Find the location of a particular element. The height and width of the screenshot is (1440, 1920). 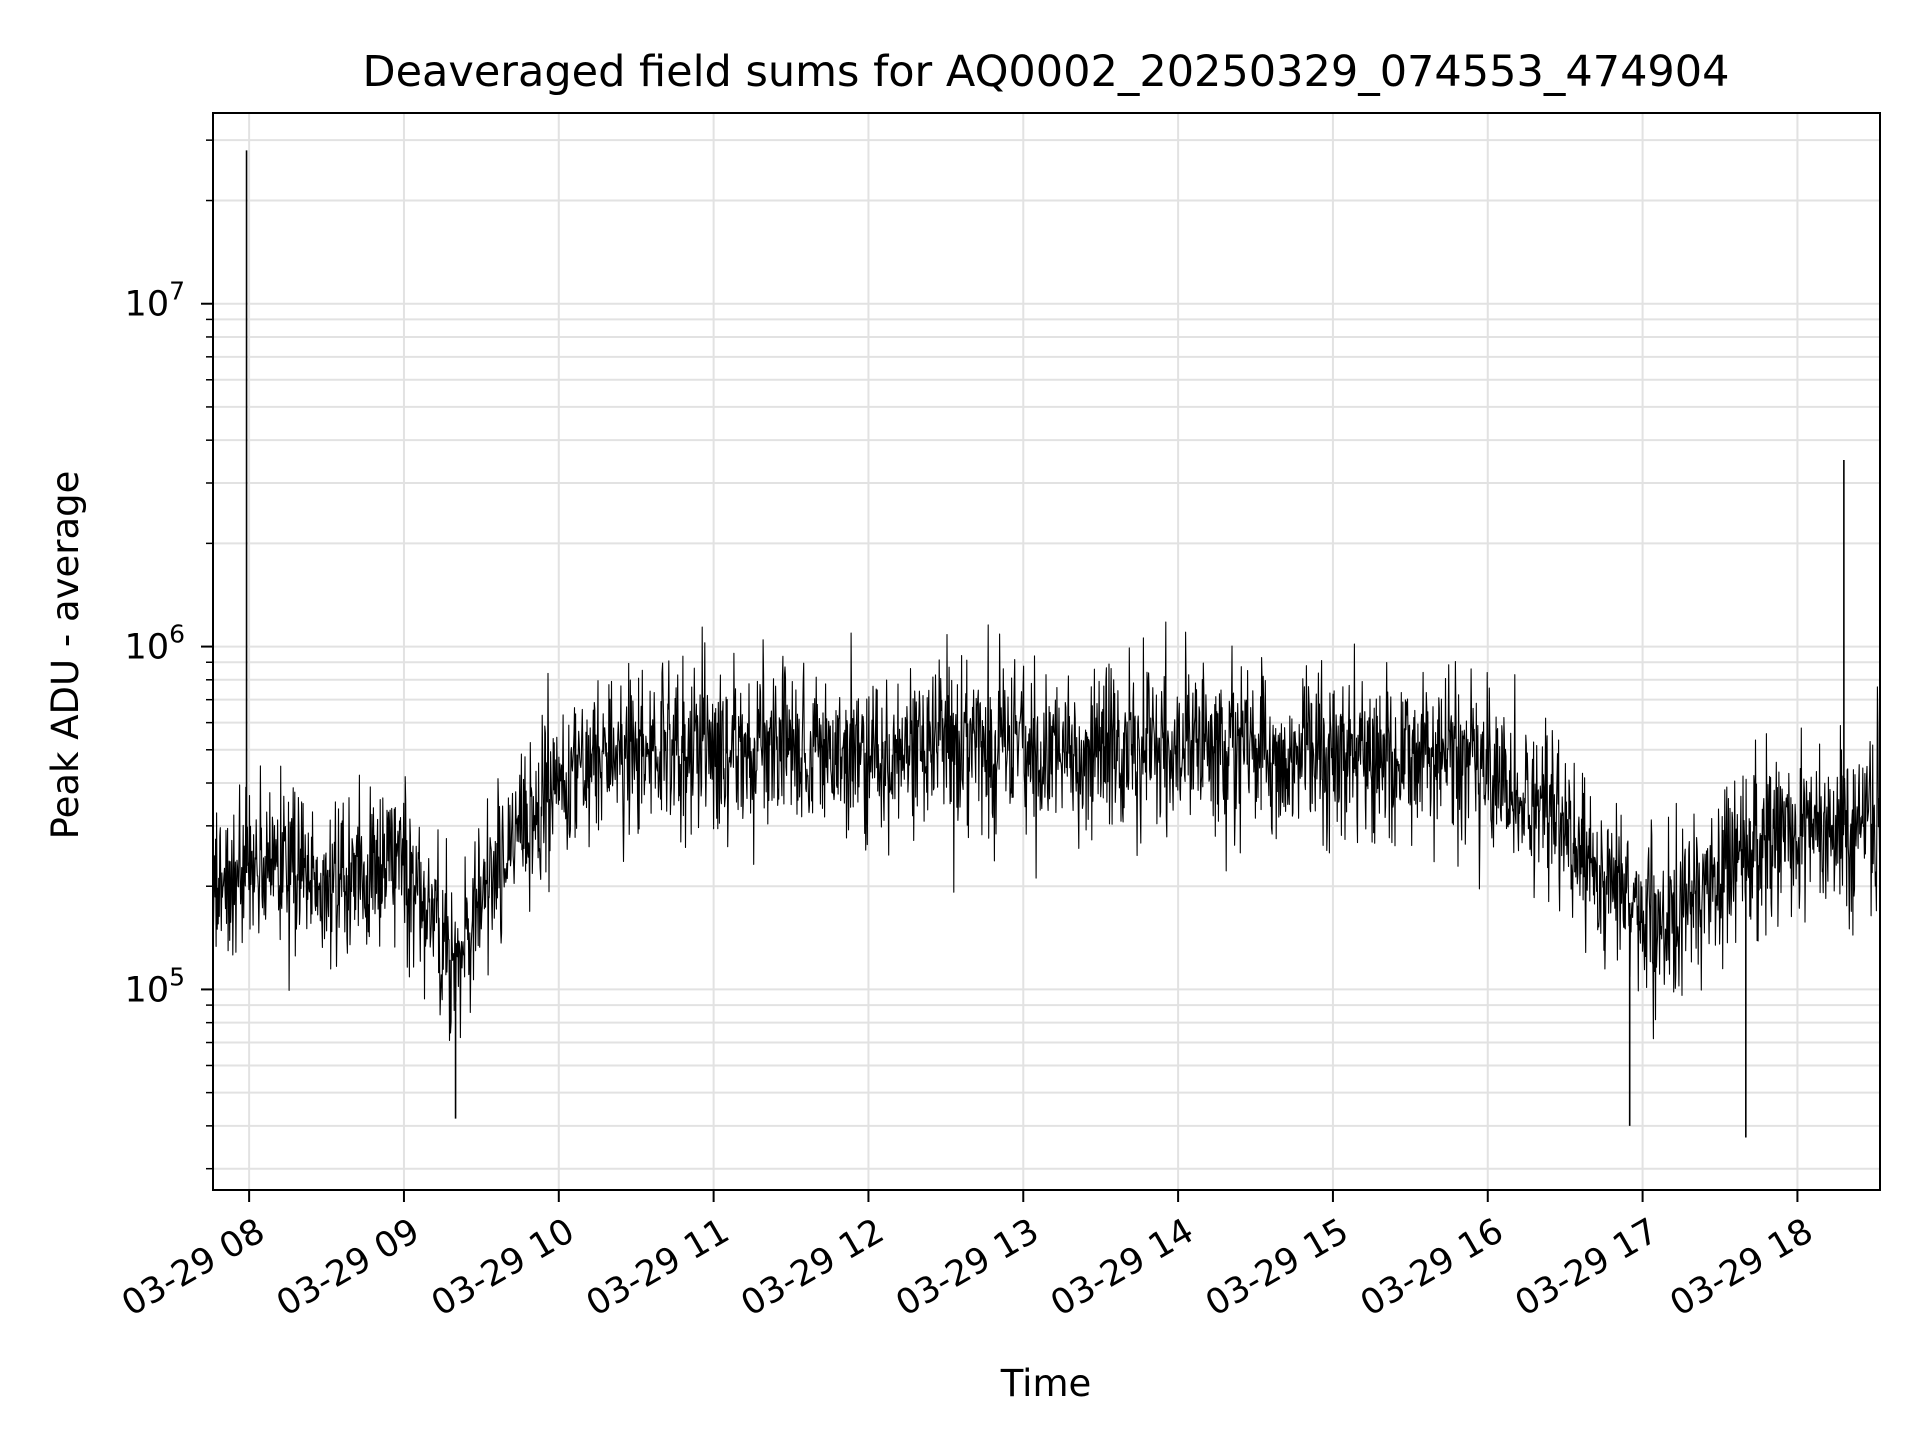

y-tick-exponent: 7 is located at coordinates (177, 291).